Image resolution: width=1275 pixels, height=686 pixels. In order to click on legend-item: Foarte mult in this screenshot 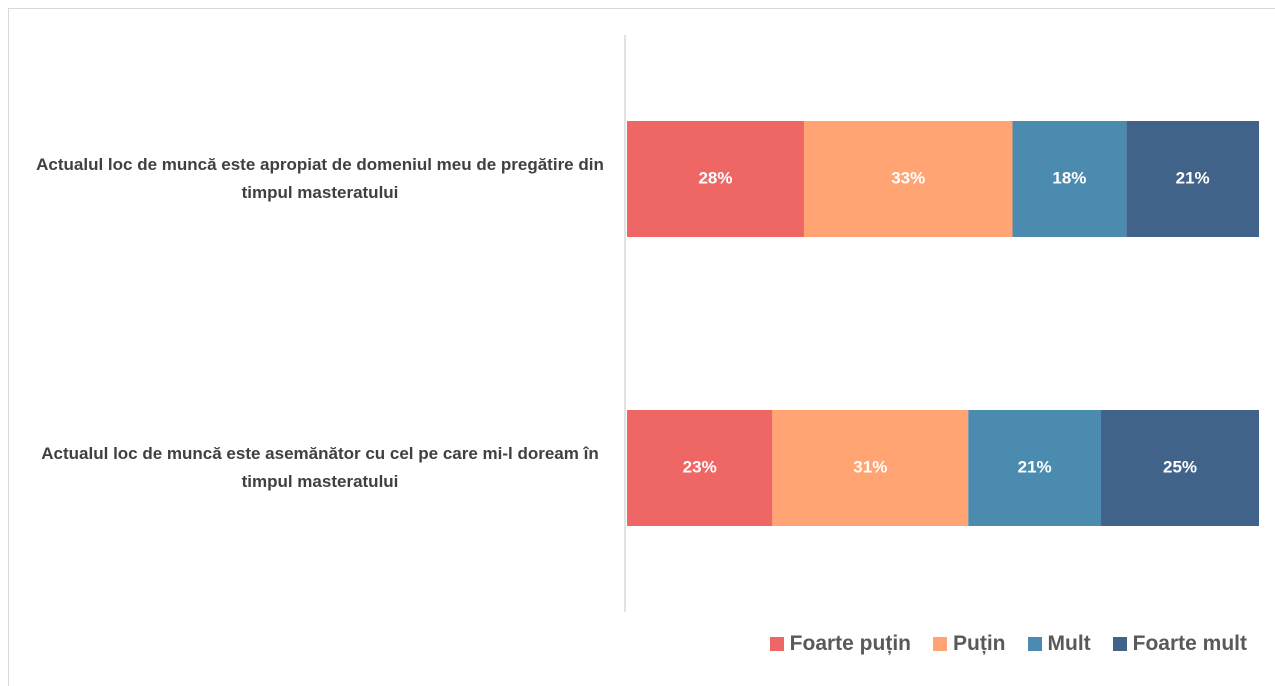, I will do `click(1179, 644)`.